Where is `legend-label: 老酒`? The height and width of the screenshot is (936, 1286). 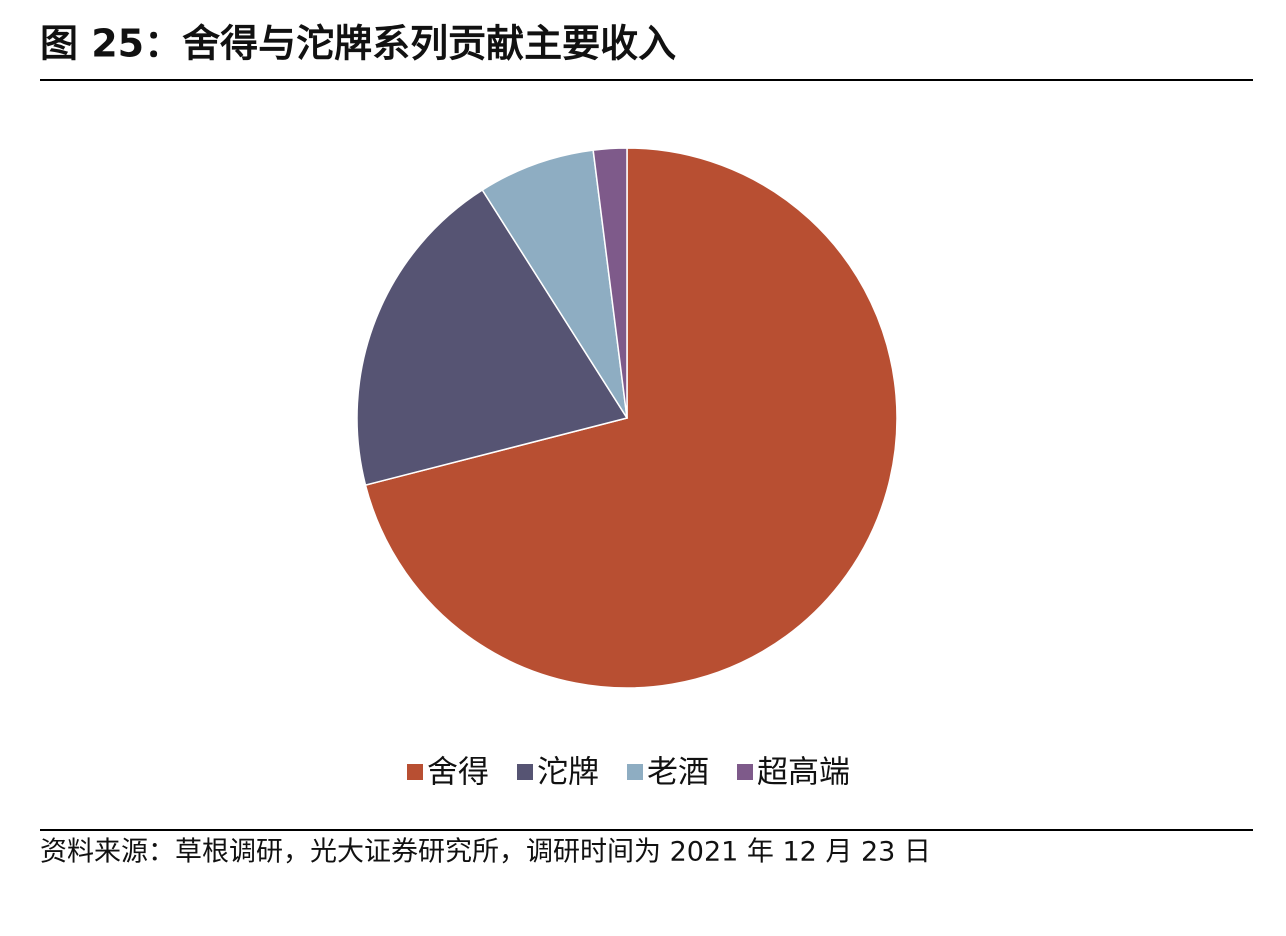
legend-label: 老酒 is located at coordinates (678, 773).